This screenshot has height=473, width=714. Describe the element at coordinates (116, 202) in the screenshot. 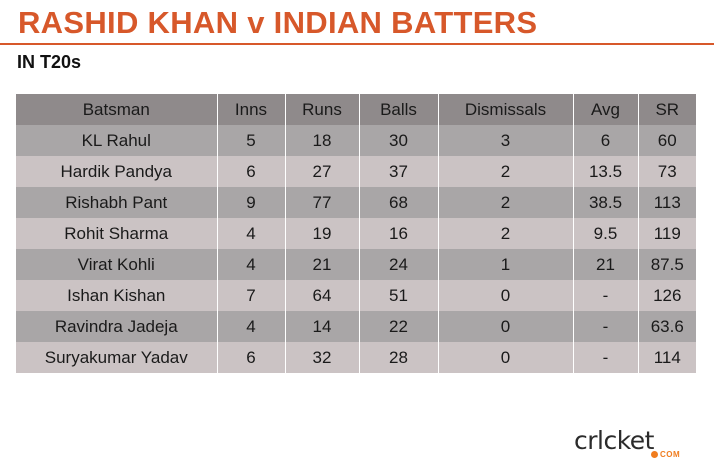

I see `cell-batsman: Rishabh Pant` at that location.